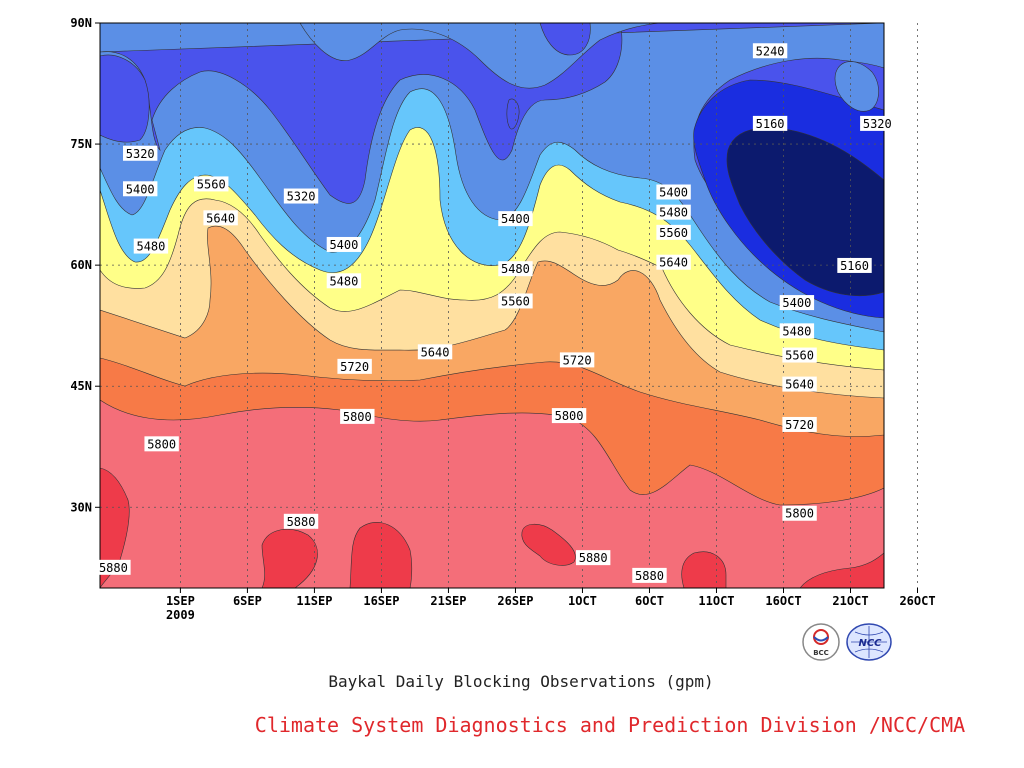 The width and height of the screenshot is (1024, 768). I want to click on chart-title: Baykal Daily Blocking Observations (gpm), so click(521, 681).